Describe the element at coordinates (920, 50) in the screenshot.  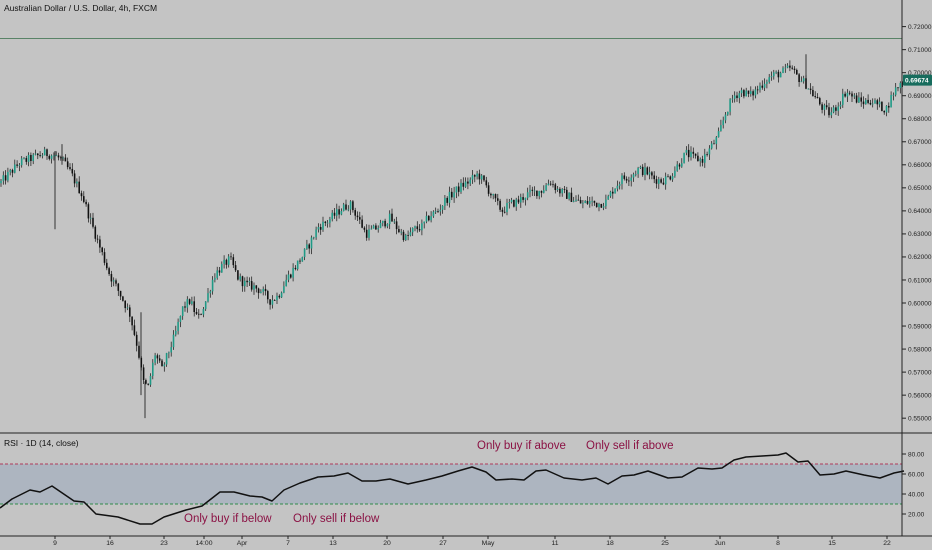
I see `price-tick-label: 0.71000` at that location.